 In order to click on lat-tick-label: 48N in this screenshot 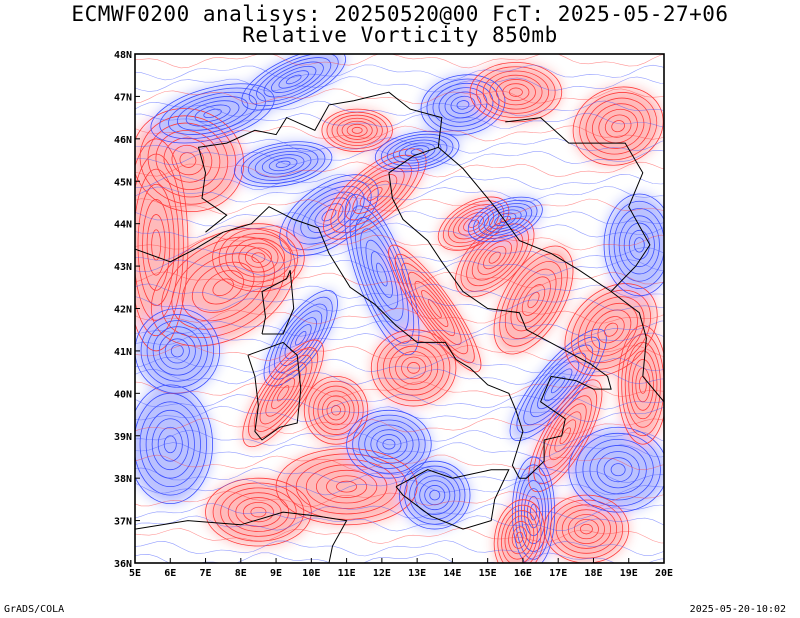, I will do `click(123, 55)`.